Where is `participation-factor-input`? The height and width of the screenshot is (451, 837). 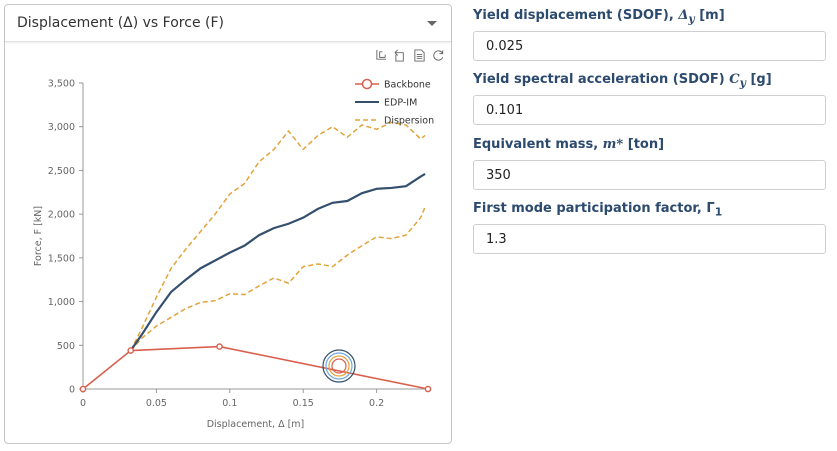
participation-factor-input is located at coordinates (649, 239).